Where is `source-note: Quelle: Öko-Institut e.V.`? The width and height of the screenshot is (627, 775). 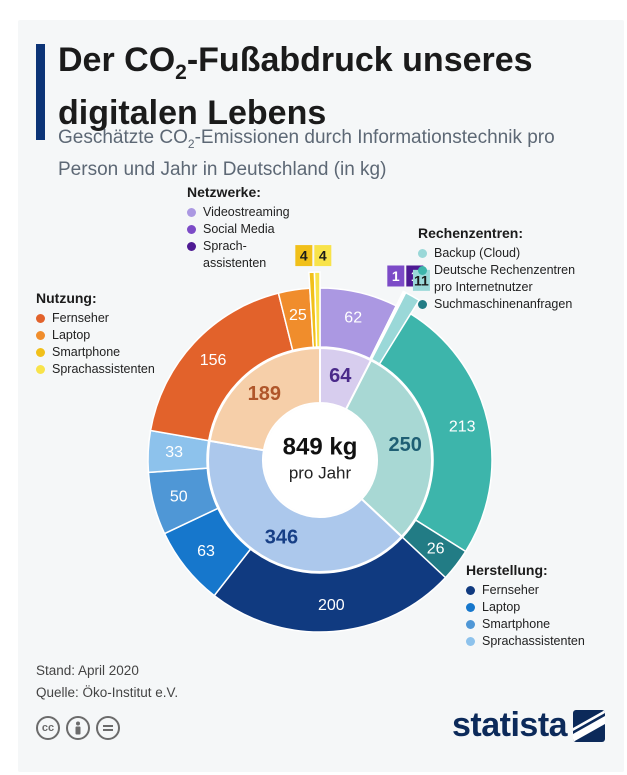
source-note: Quelle: Öko-Institut e.V. is located at coordinates (107, 692).